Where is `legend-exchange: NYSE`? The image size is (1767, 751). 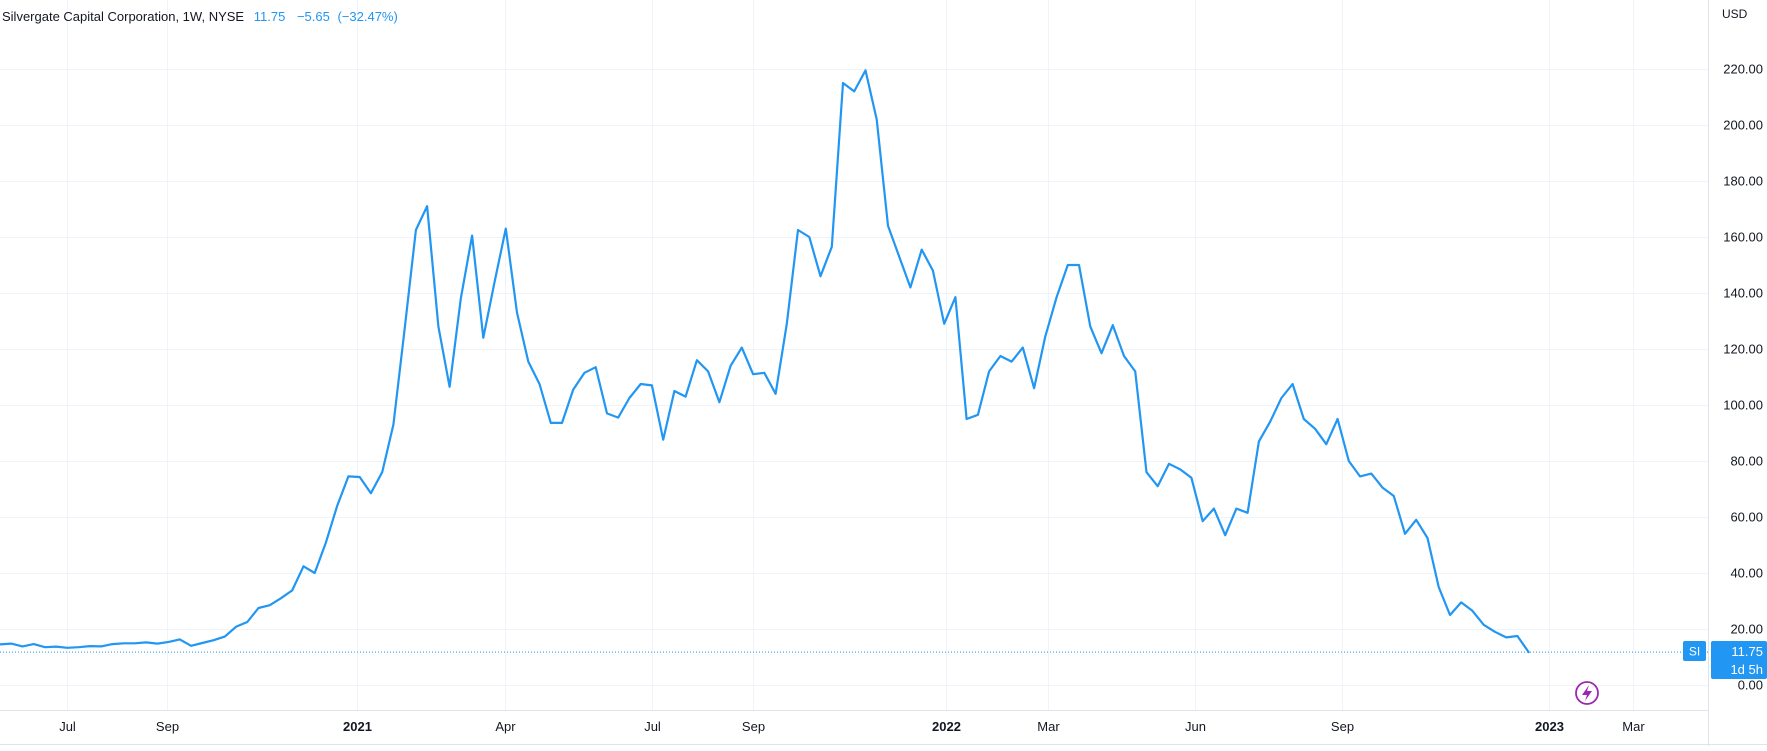 legend-exchange: NYSE is located at coordinates (226, 16).